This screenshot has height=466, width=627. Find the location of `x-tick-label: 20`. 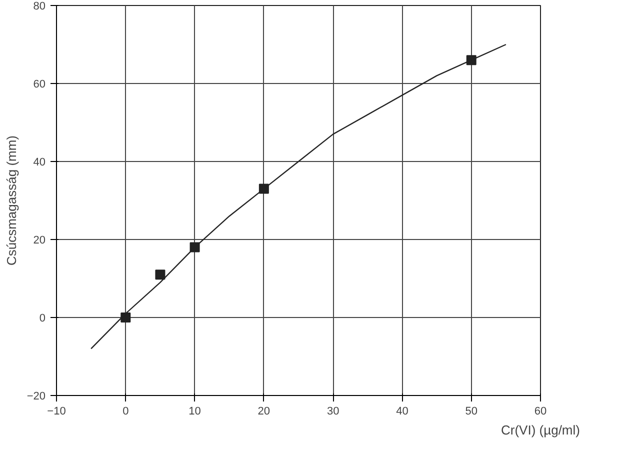

x-tick-label: 20 is located at coordinates (264, 412).